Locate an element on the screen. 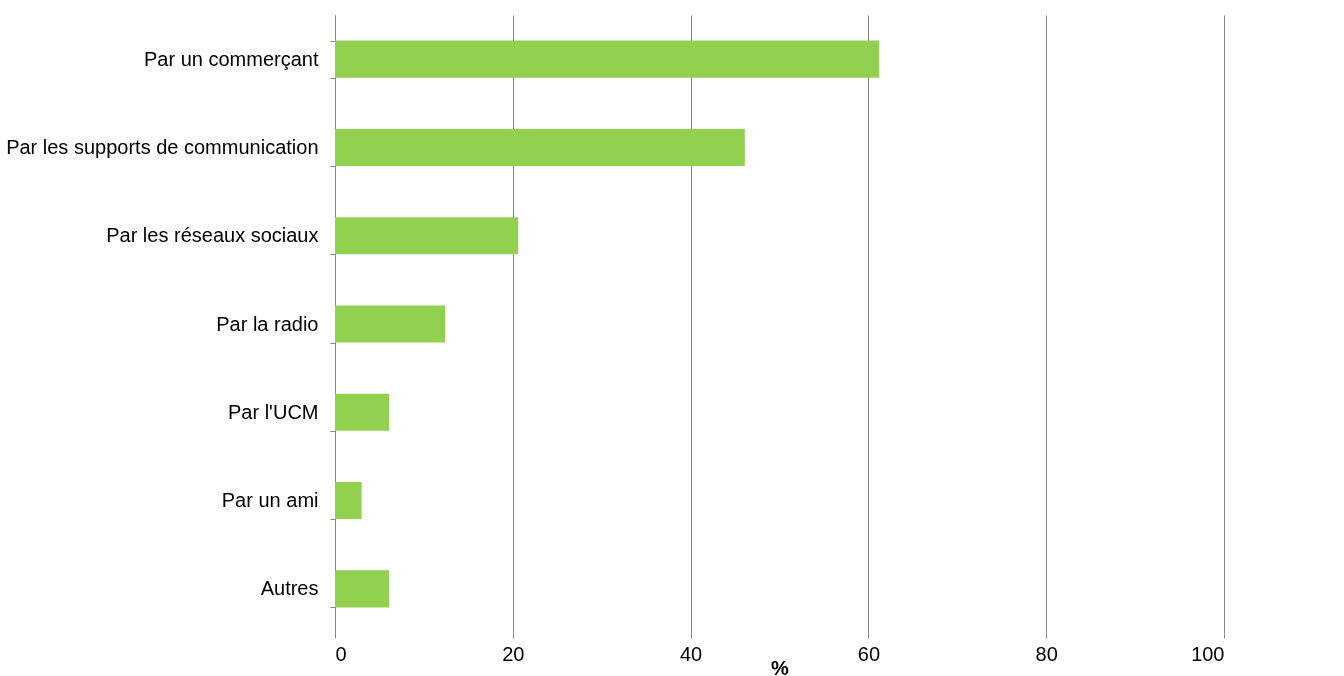 The image size is (1344, 676). x-tick-label: 80 is located at coordinates (1046, 653).